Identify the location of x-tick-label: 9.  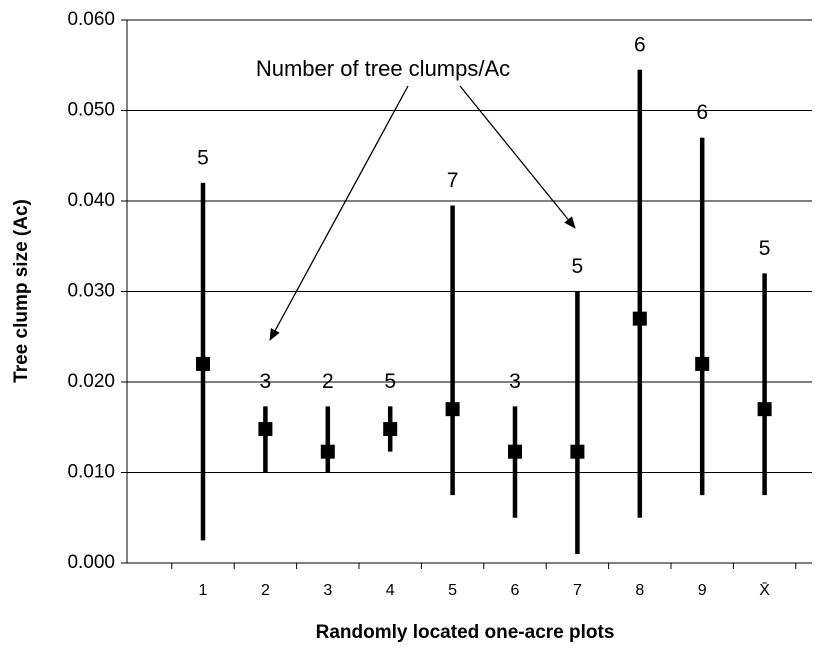
(702, 590).